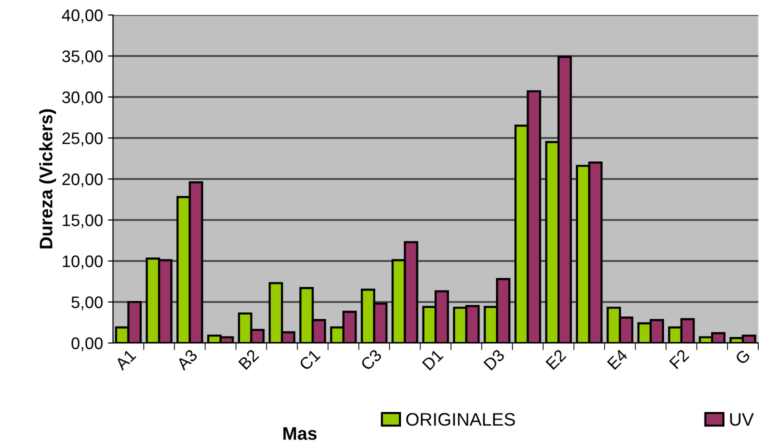 This screenshot has width=759, height=442. I want to click on y-tick-label: 15,00, so click(82, 221).